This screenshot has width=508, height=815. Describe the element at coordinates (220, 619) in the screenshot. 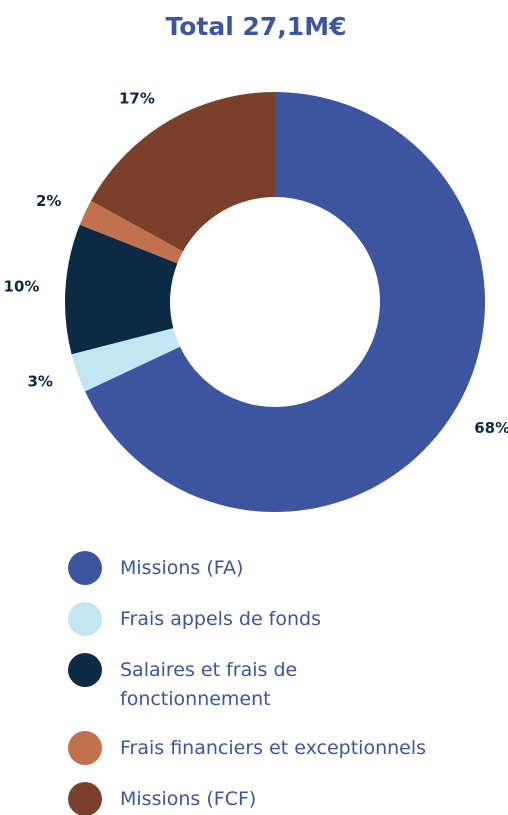

I see `legend-label: Frais appels de fonds` at that location.